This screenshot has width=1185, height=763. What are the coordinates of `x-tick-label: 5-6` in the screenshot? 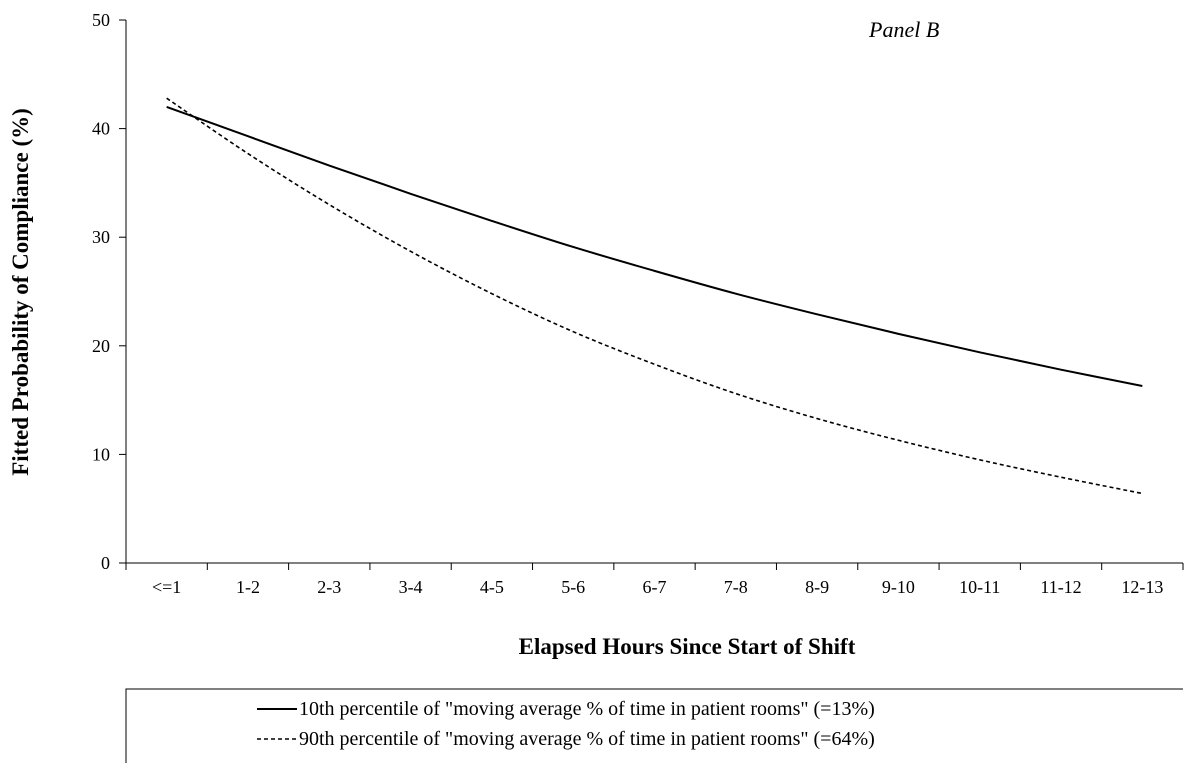 It's located at (573, 587).